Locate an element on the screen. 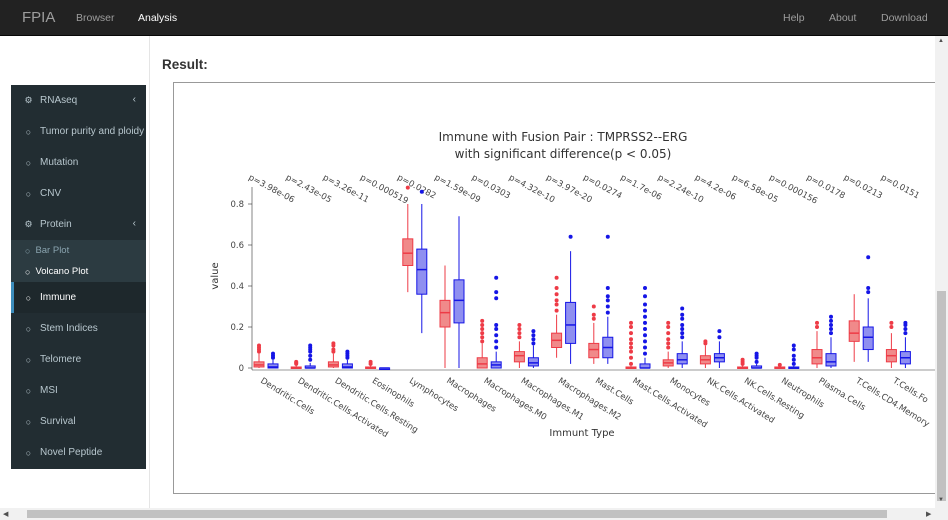 This screenshot has width=948, height=520. chart-subtitle: with significant difference(p < 0.05) is located at coordinates (563, 154).